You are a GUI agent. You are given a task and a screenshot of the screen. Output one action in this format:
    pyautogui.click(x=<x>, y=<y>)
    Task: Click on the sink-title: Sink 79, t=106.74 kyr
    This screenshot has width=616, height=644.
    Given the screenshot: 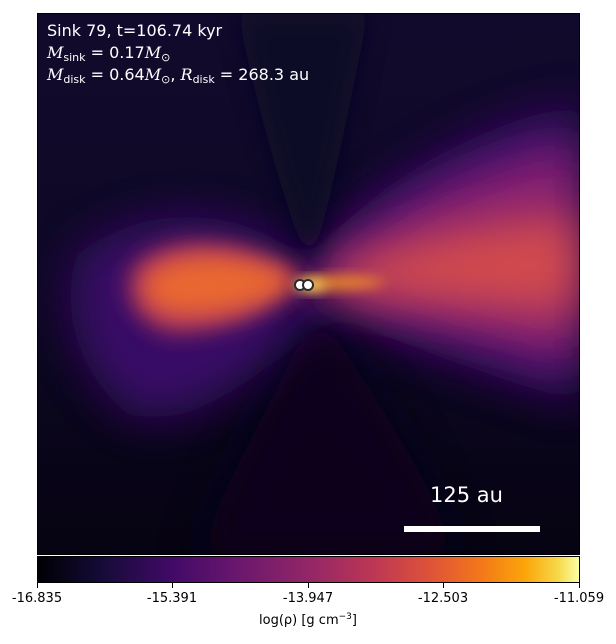 What is the action you would take?
    pyautogui.click(x=135, y=30)
    